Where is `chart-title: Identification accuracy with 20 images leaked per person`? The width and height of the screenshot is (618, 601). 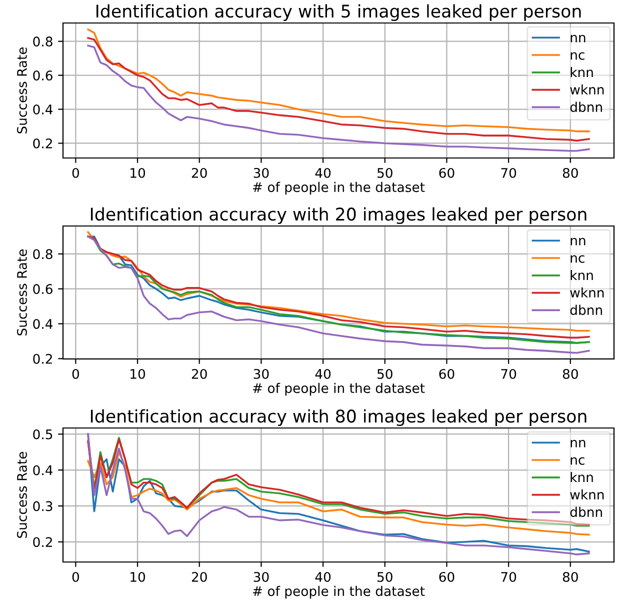
chart-title: Identification accuracy with 20 images leaked per person is located at coordinates (338, 215).